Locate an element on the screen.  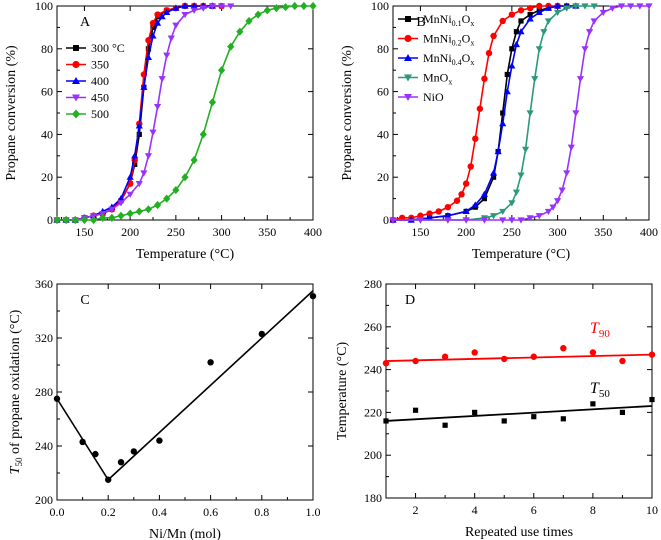
x-tick-label: 0.0 is located at coordinates (57, 512).